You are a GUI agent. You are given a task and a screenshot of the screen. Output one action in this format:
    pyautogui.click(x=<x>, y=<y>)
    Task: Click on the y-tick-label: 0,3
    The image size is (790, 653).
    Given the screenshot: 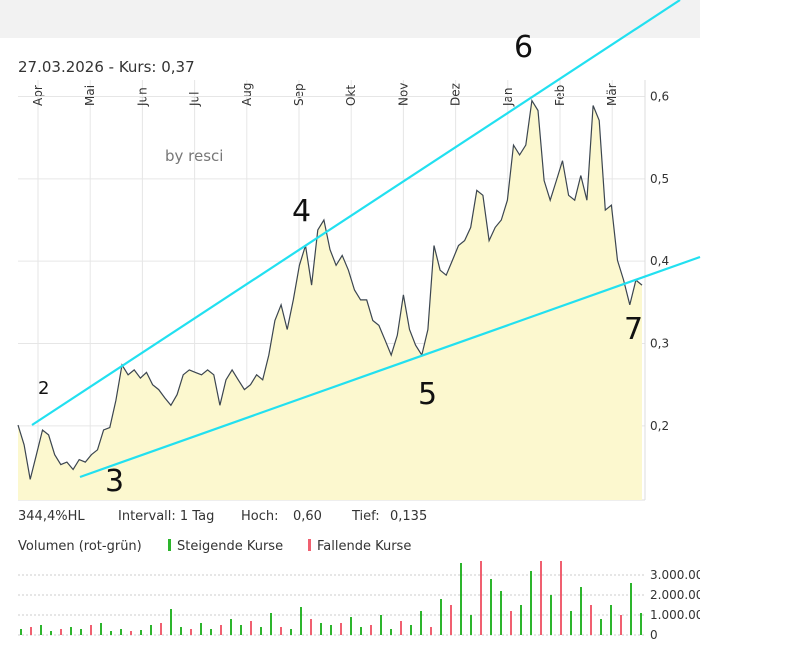 What is the action you would take?
    pyautogui.click(x=659, y=344)
    